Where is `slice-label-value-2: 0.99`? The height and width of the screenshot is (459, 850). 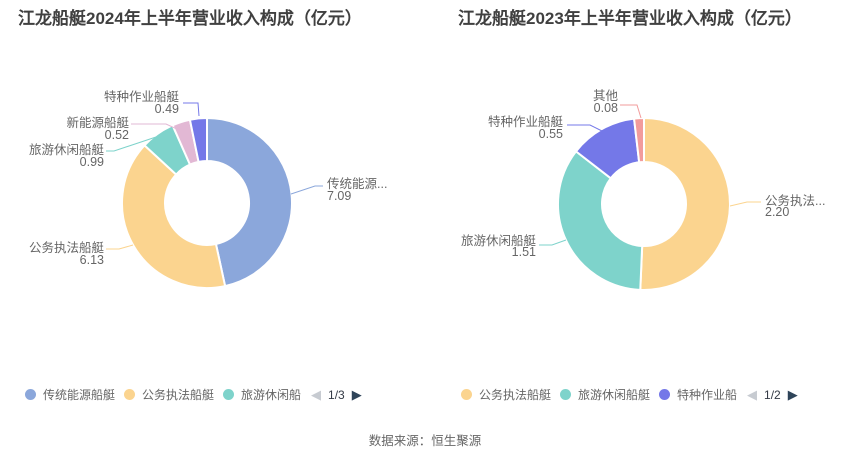 slice-label-value-2: 0.99 is located at coordinates (92, 162).